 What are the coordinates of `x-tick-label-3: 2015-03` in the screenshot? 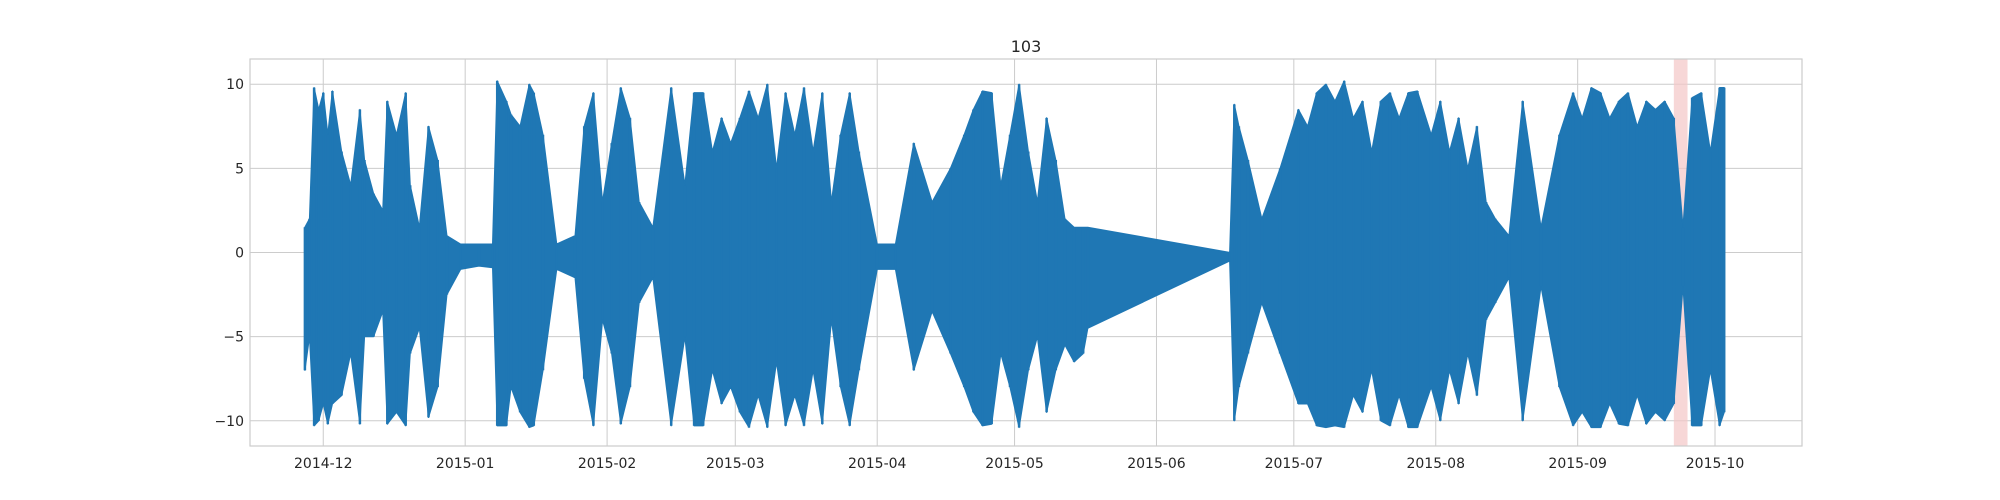 It's located at (735, 464).